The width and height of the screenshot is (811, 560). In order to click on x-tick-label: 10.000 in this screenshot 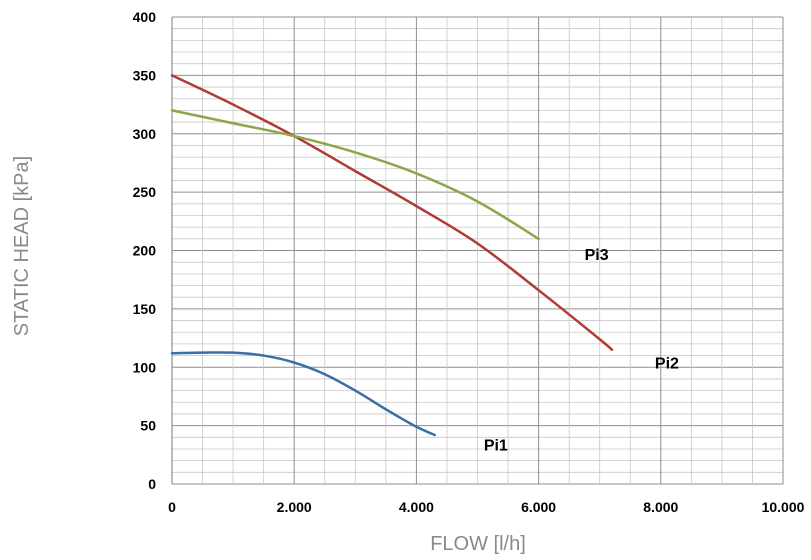, I will do `click(783, 507)`.